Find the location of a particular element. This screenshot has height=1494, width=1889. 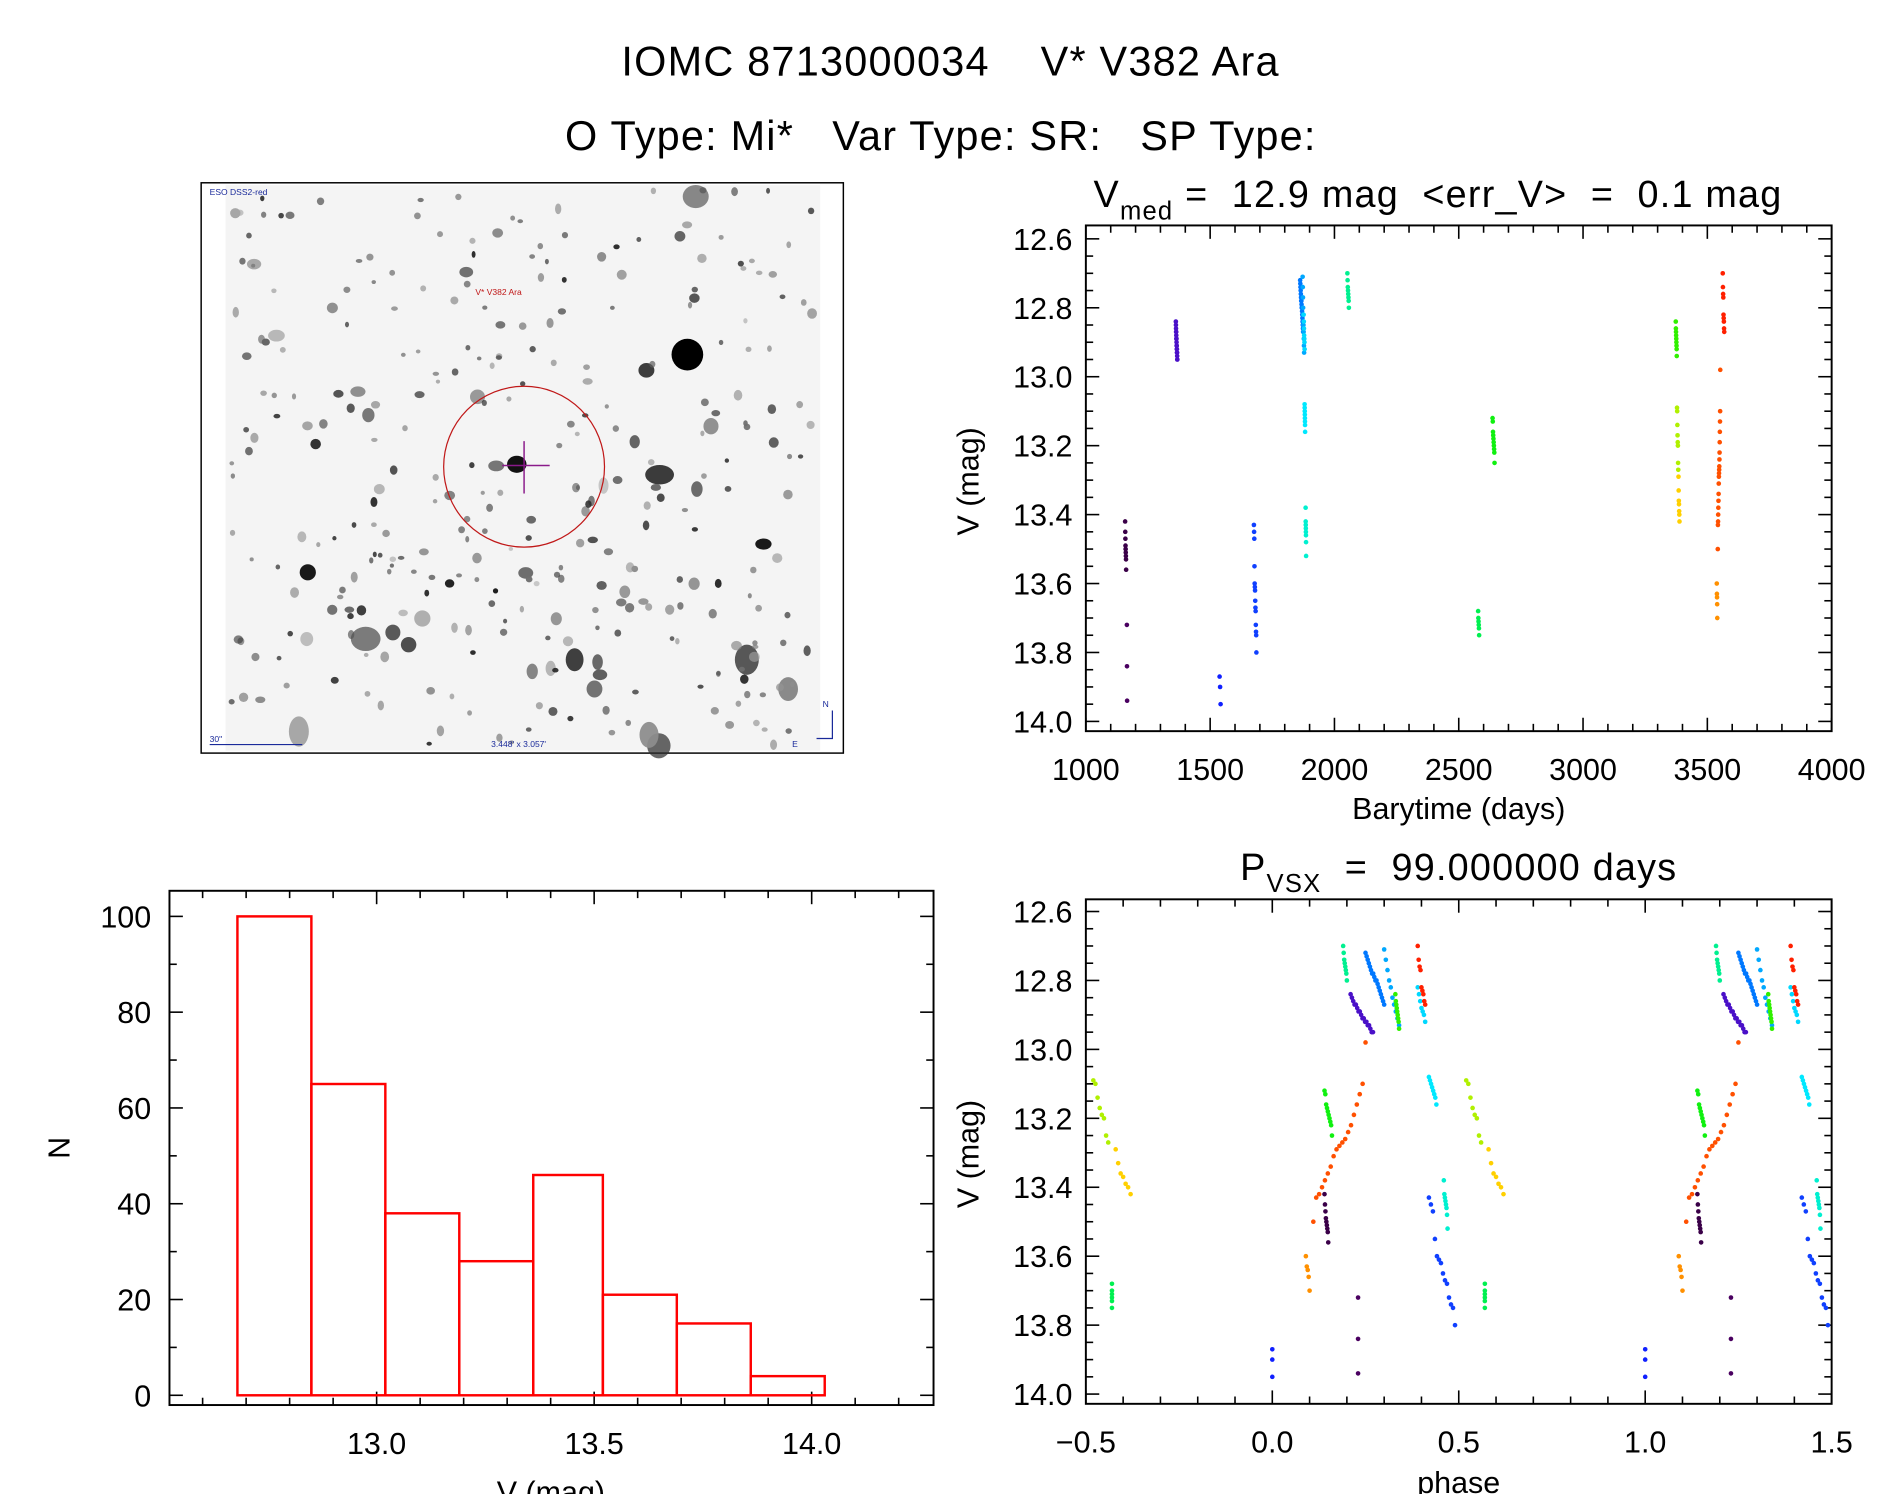

lightcurve-title: Vmed = 12.9 mag <err_V> = 0.1 mag is located at coordinates (1438, 199).